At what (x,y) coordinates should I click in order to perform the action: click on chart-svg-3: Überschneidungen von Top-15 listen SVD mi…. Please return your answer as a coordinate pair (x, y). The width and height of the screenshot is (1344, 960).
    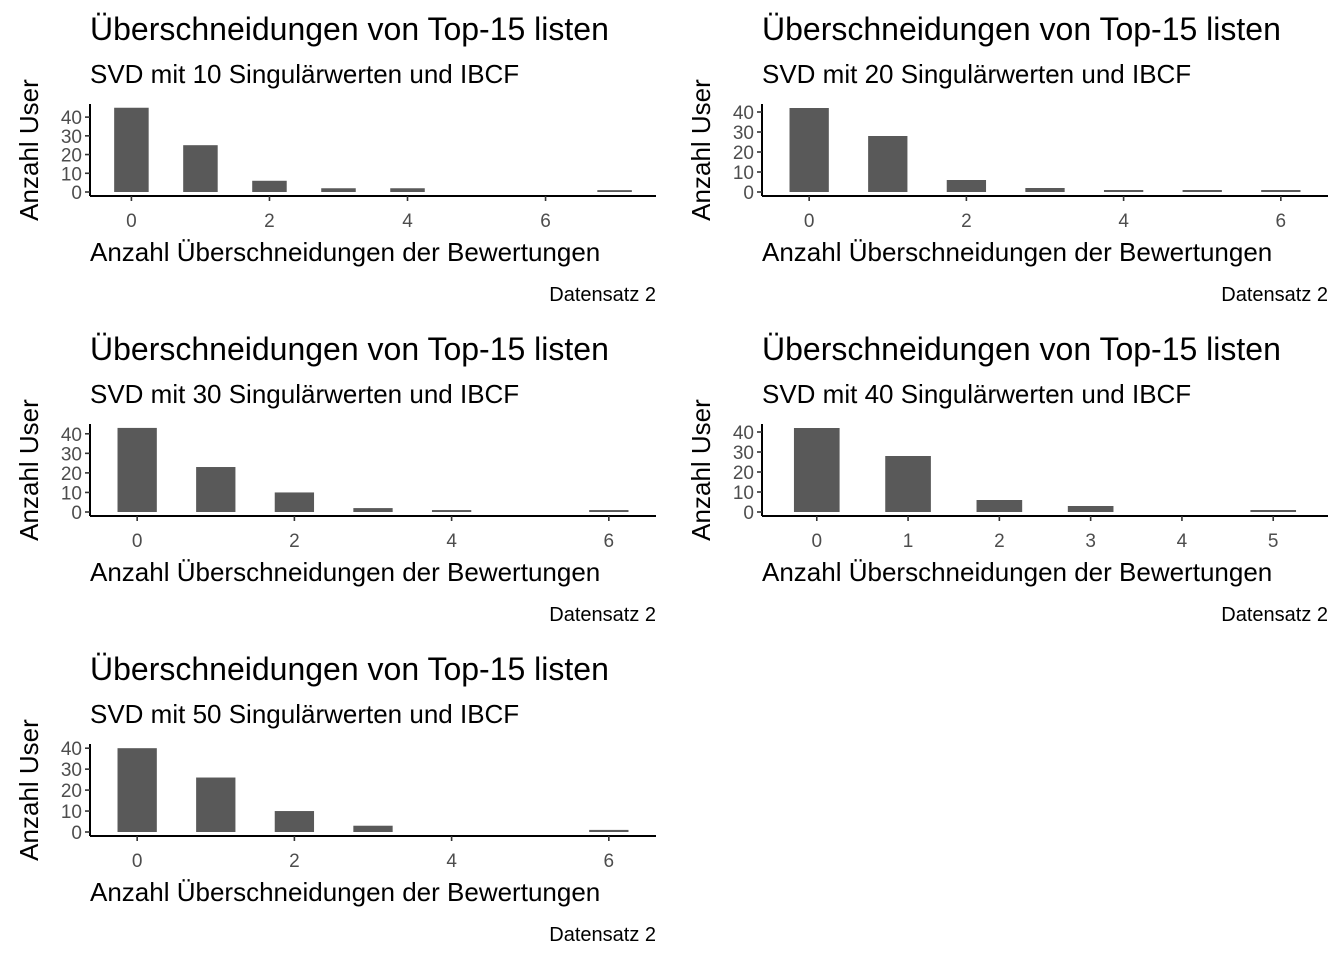
    Looking at the image, I should click on (335, 478).